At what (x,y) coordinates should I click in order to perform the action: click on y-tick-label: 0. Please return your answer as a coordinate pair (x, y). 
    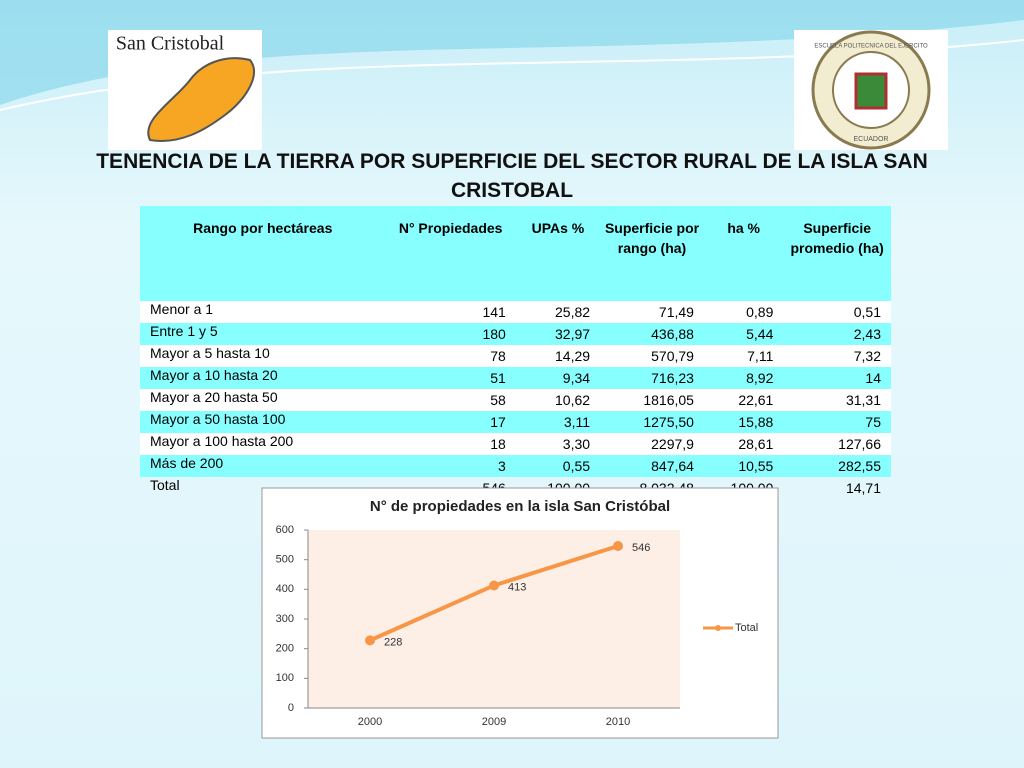
    Looking at the image, I should click on (291, 708).